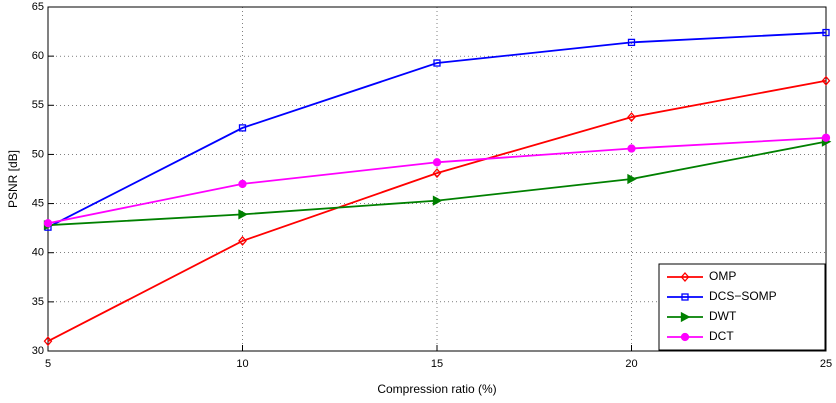 The height and width of the screenshot is (403, 836). What do you see at coordinates (38, 253) in the screenshot?
I see `y-tick-label: 40` at bounding box center [38, 253].